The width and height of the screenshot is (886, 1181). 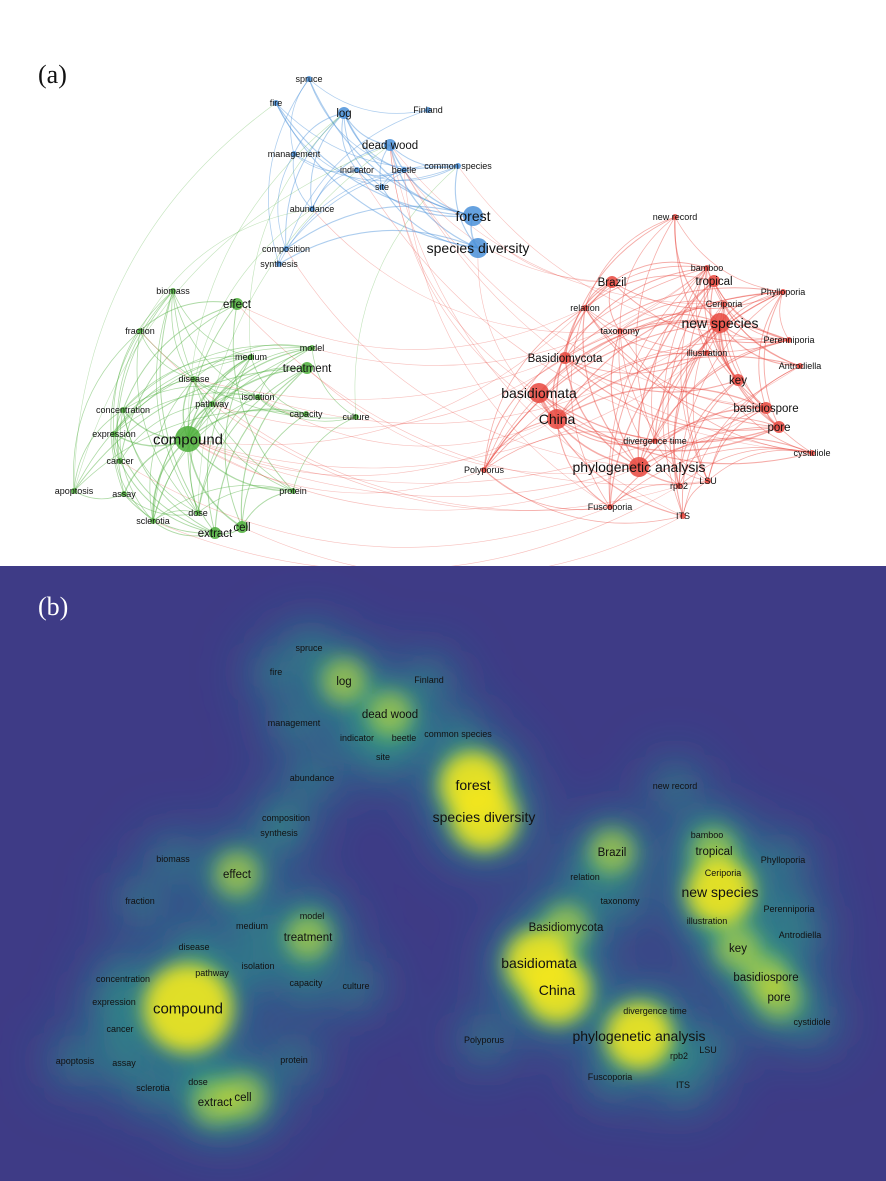 What do you see at coordinates (585, 308) in the screenshot?
I see `node-relation` at bounding box center [585, 308].